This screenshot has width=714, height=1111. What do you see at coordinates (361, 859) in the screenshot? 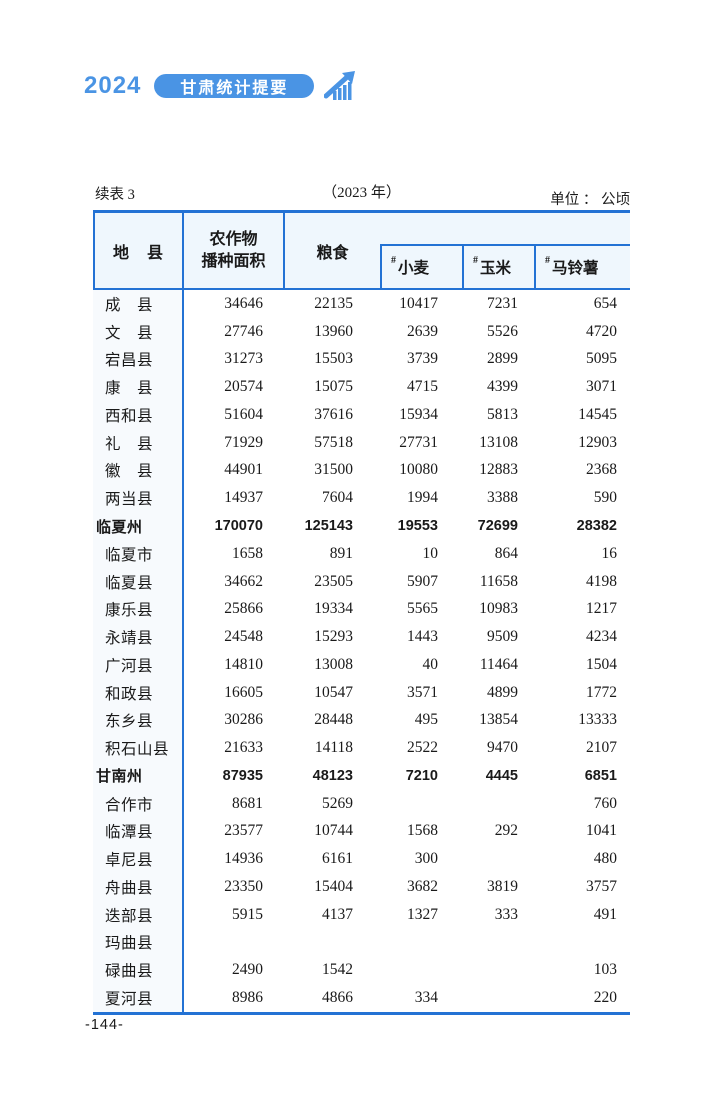
I see `table-row: 卓尼县 14936 6161 300 480` at bounding box center [361, 859].